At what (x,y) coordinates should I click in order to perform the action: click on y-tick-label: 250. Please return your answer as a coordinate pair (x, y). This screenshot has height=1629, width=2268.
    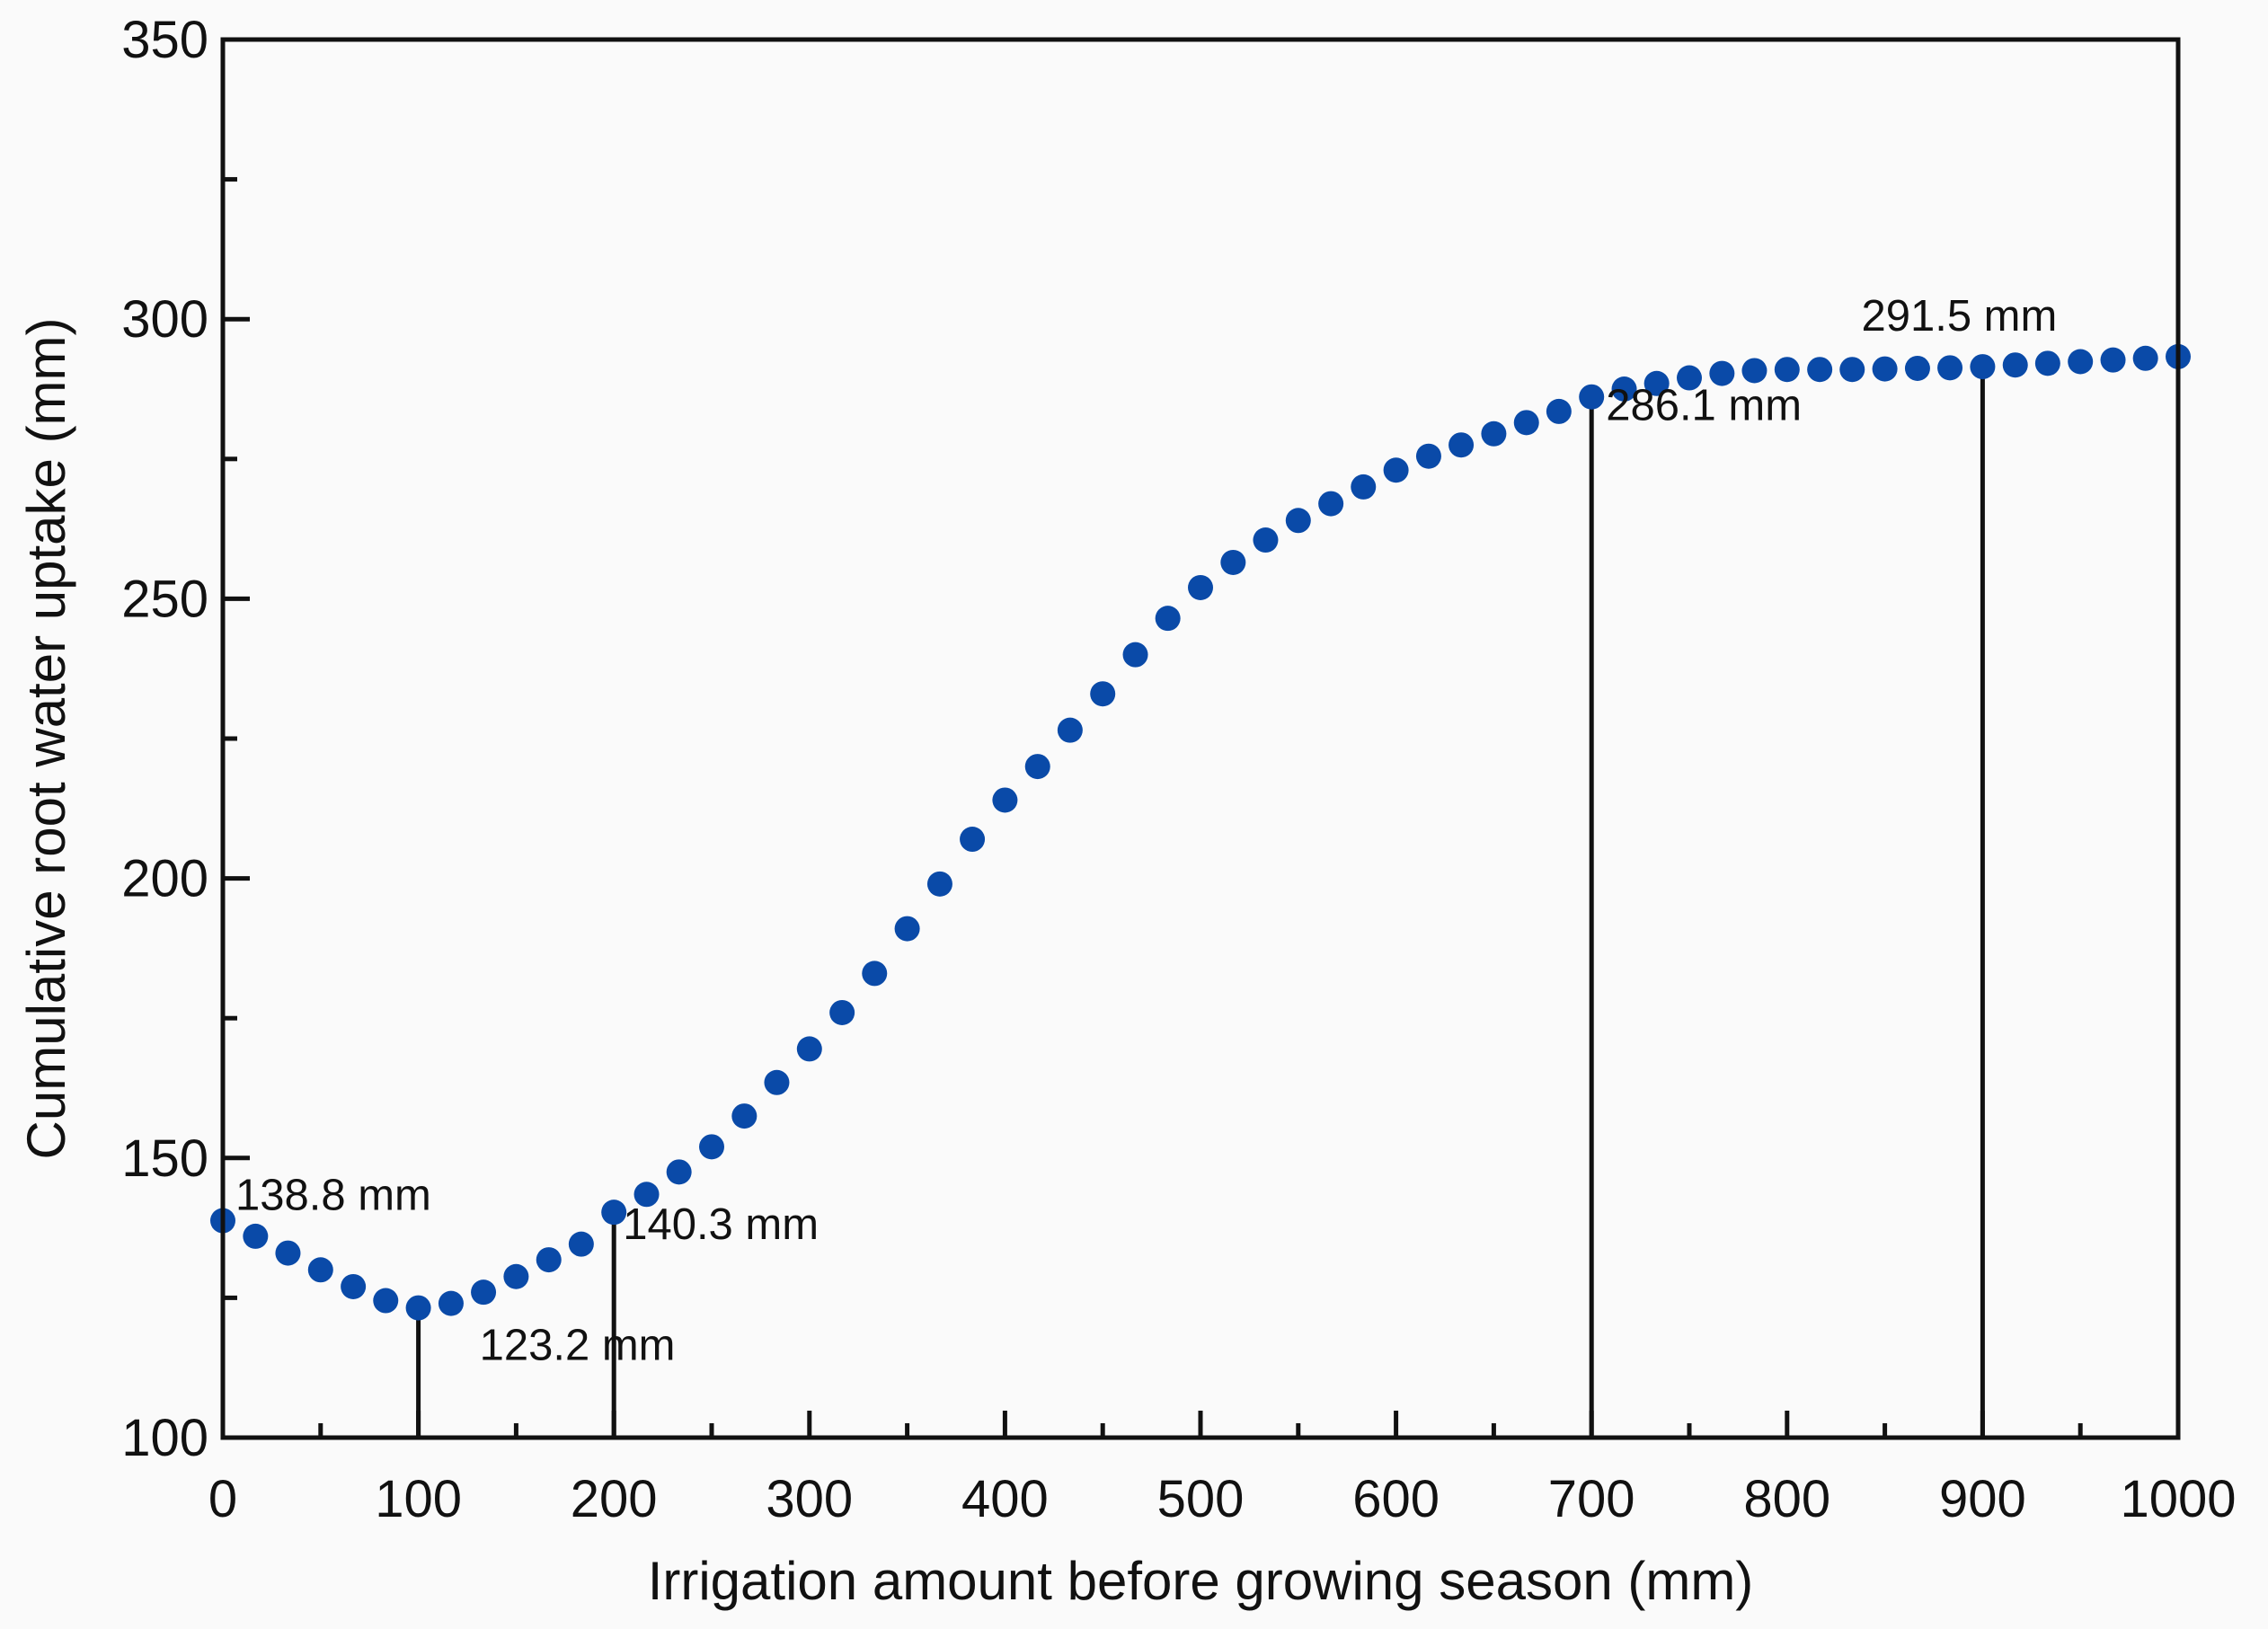
    Looking at the image, I should click on (164, 599).